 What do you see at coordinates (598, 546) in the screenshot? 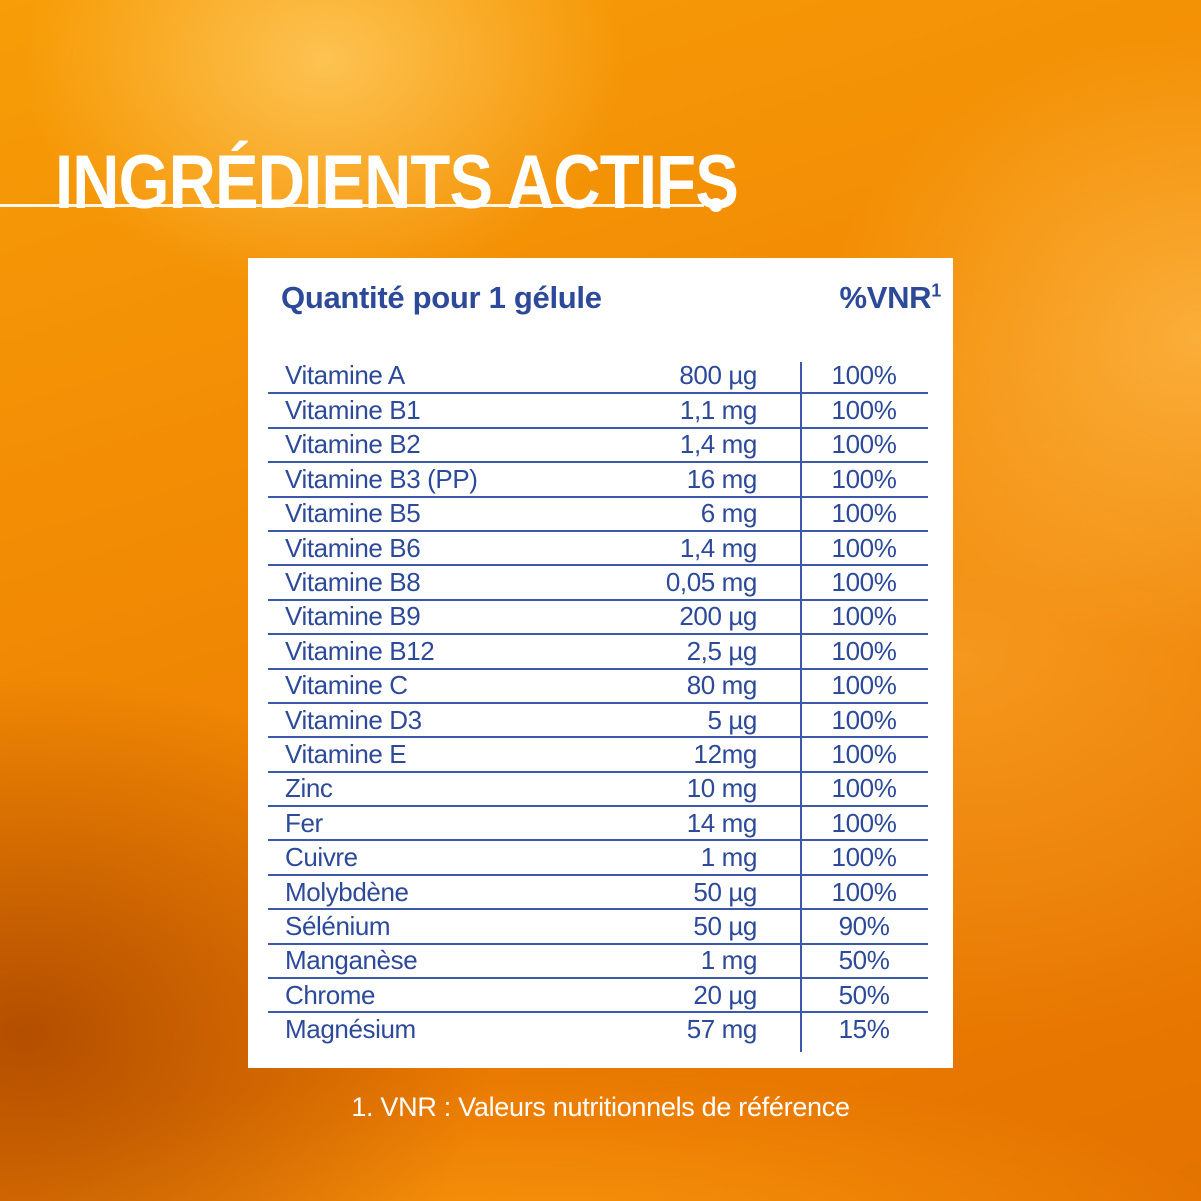
I see `table-row: Vitamine B6 1,4 mg 100%` at bounding box center [598, 546].